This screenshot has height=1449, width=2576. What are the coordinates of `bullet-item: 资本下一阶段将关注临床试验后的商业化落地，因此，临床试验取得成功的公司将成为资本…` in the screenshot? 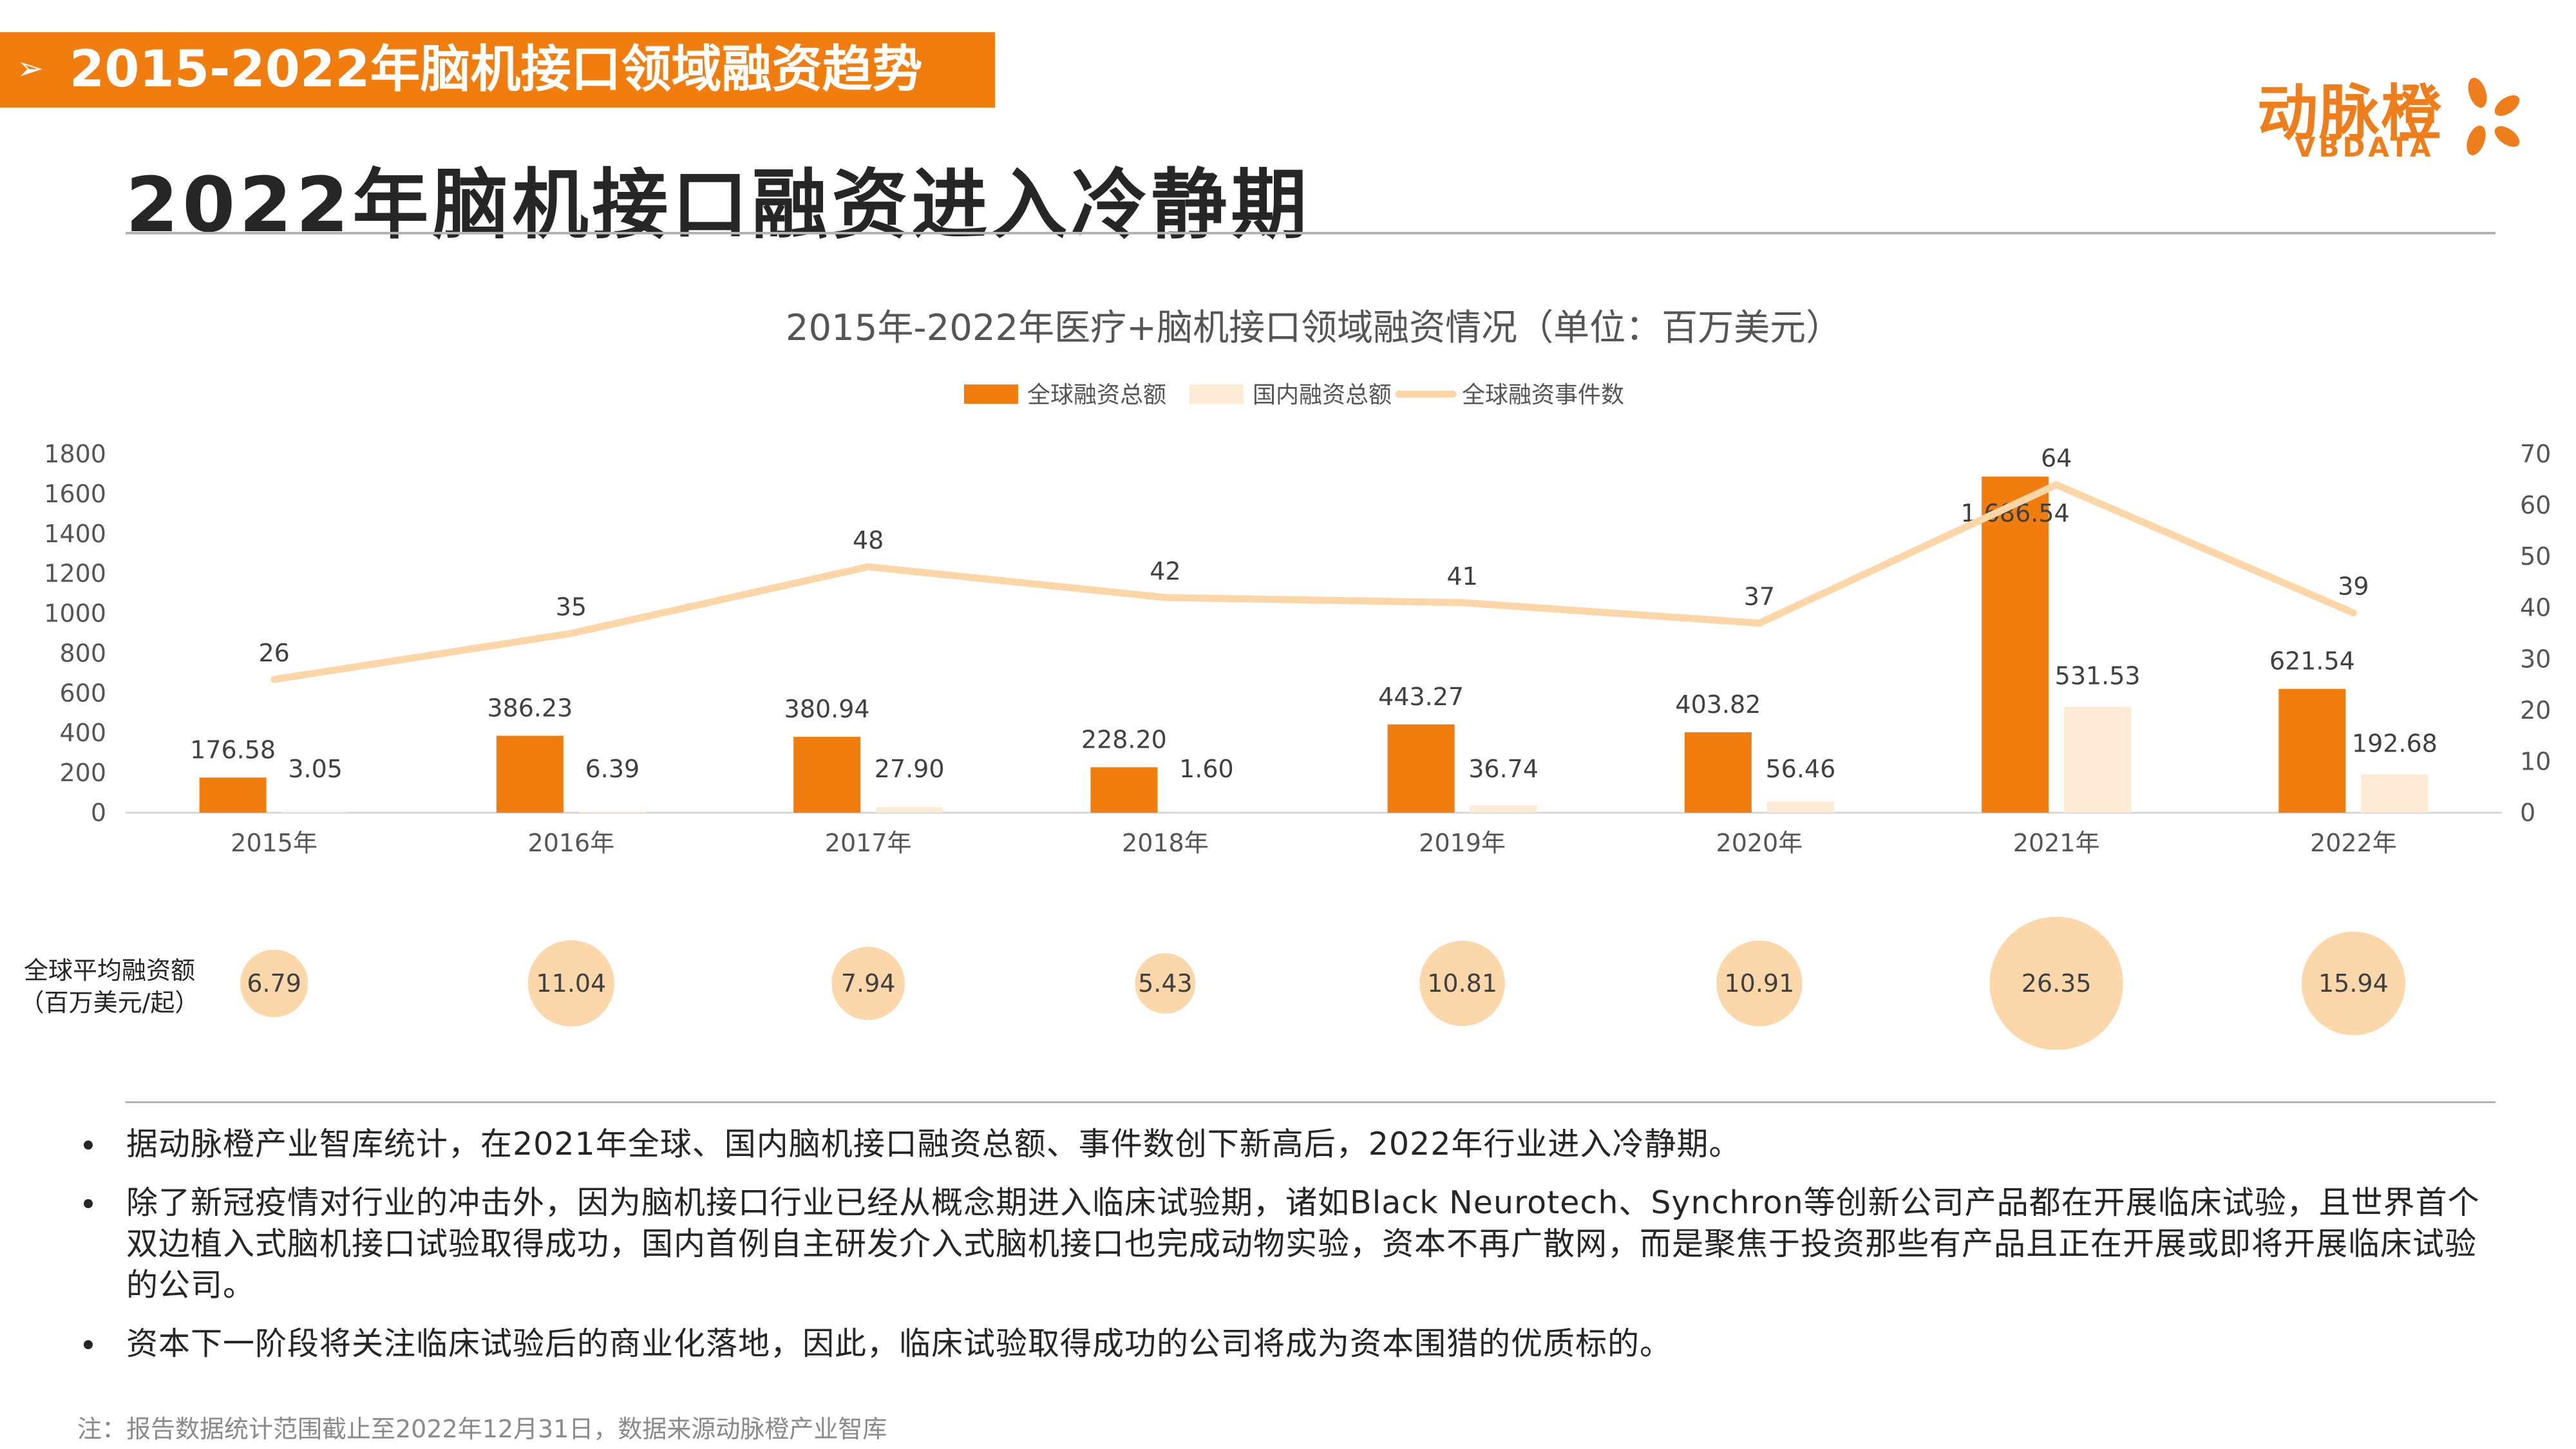 It's located at (1288, 1344).